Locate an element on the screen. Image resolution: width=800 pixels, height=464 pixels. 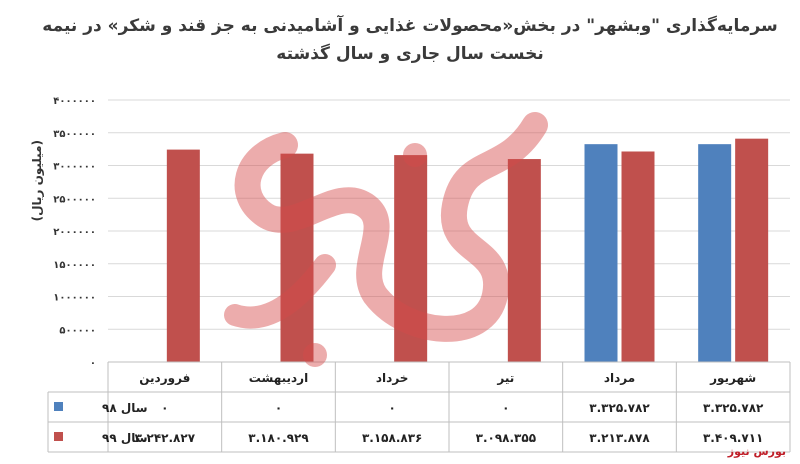
brand-logo-text: بورس نیوز is located at coordinates (756, 451).